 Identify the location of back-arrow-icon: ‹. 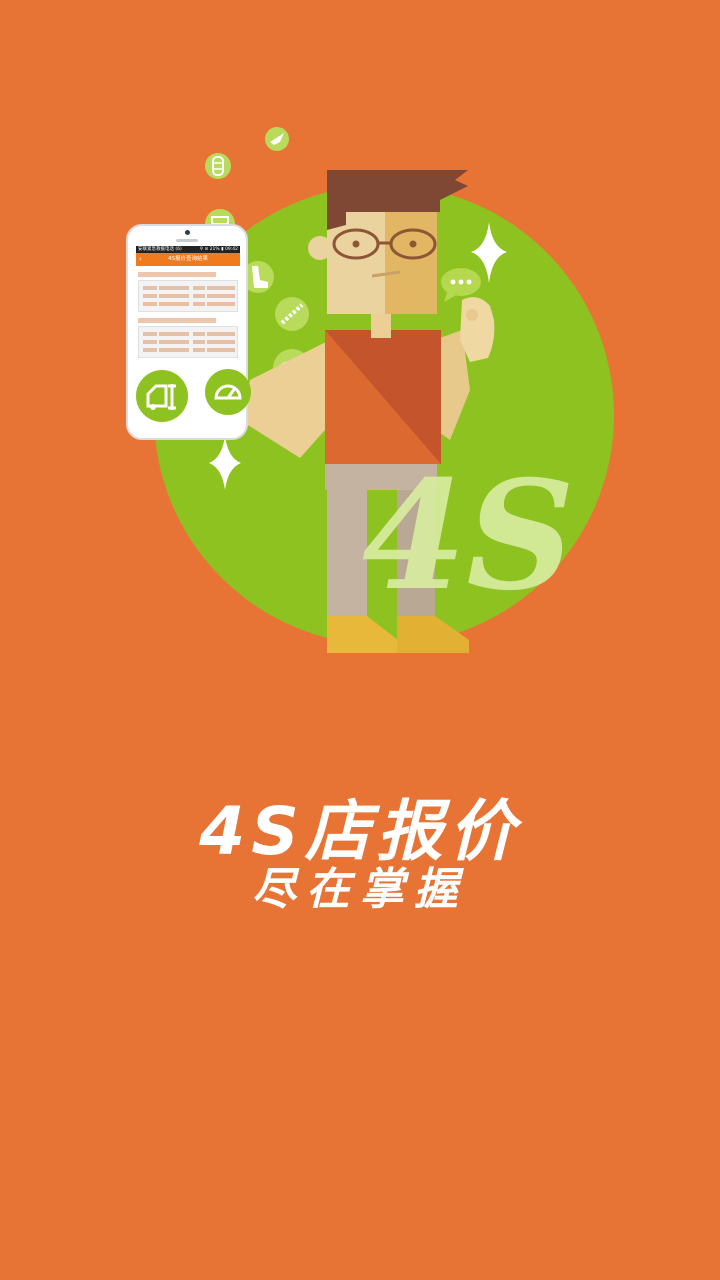
(140, 259).